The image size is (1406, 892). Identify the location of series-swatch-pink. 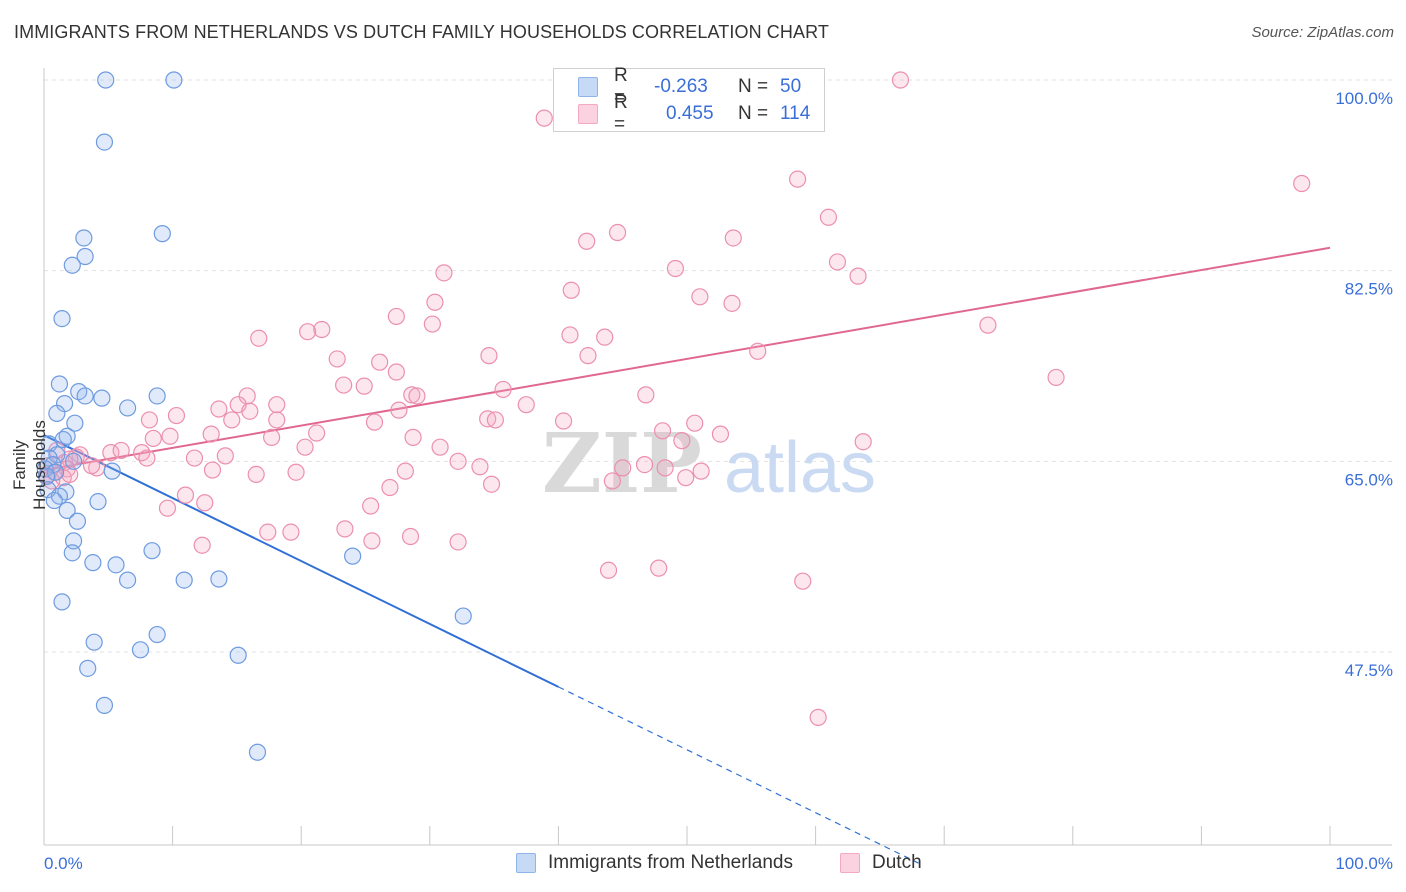
(850, 863).